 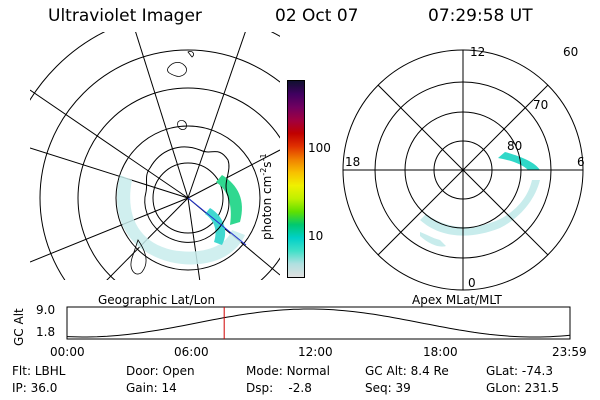 I want to click on ip-field: IP: 36.0, so click(x=35, y=388).